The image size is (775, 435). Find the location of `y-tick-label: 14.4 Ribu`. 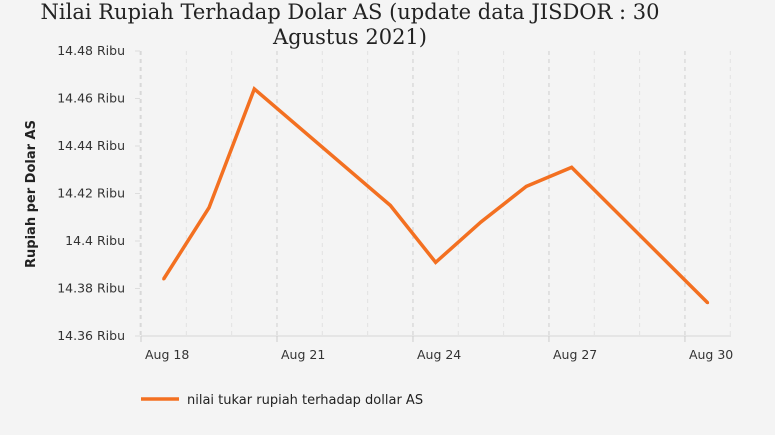

y-tick-label: 14.4 Ribu is located at coordinates (95, 240).